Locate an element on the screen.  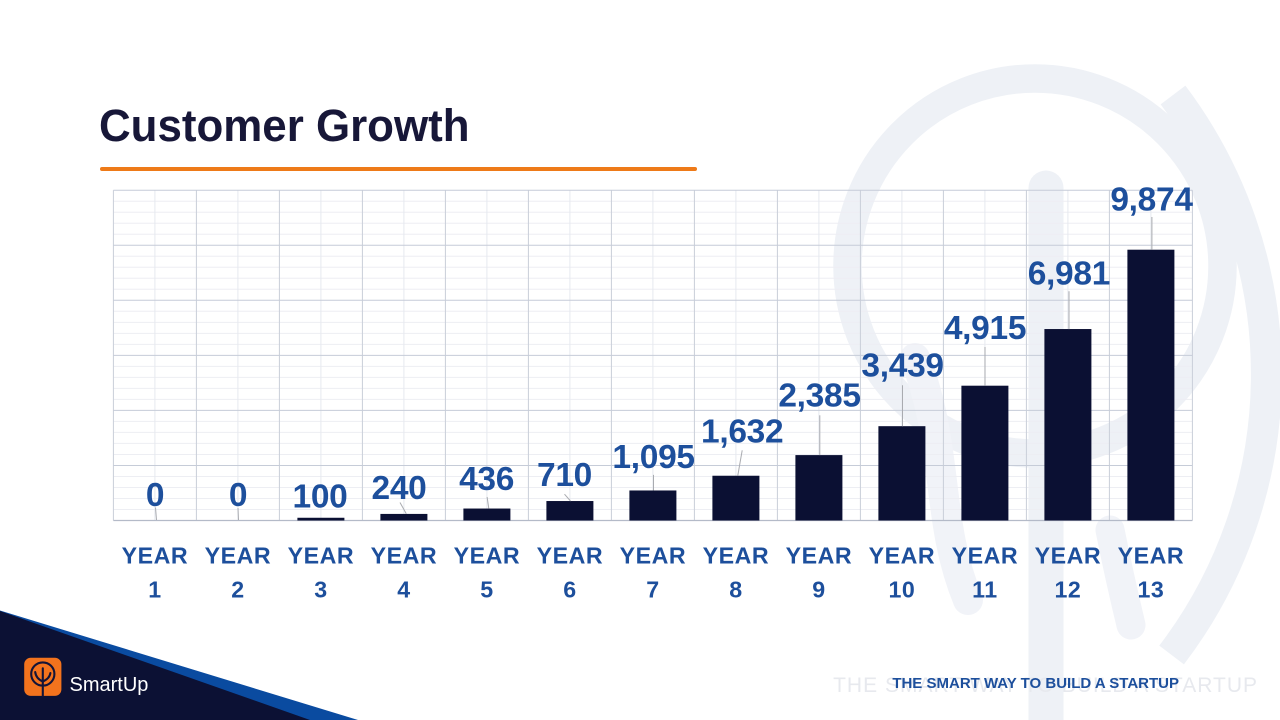
svg-text: 100 is located at coordinates (320, 497).